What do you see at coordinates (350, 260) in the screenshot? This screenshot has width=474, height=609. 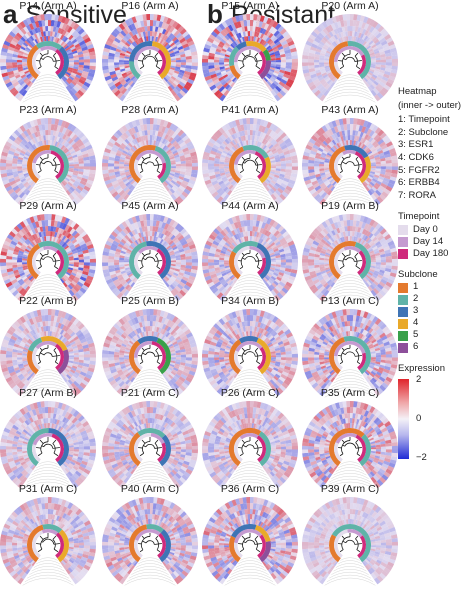 I see `dendrogram` at bounding box center [350, 260].